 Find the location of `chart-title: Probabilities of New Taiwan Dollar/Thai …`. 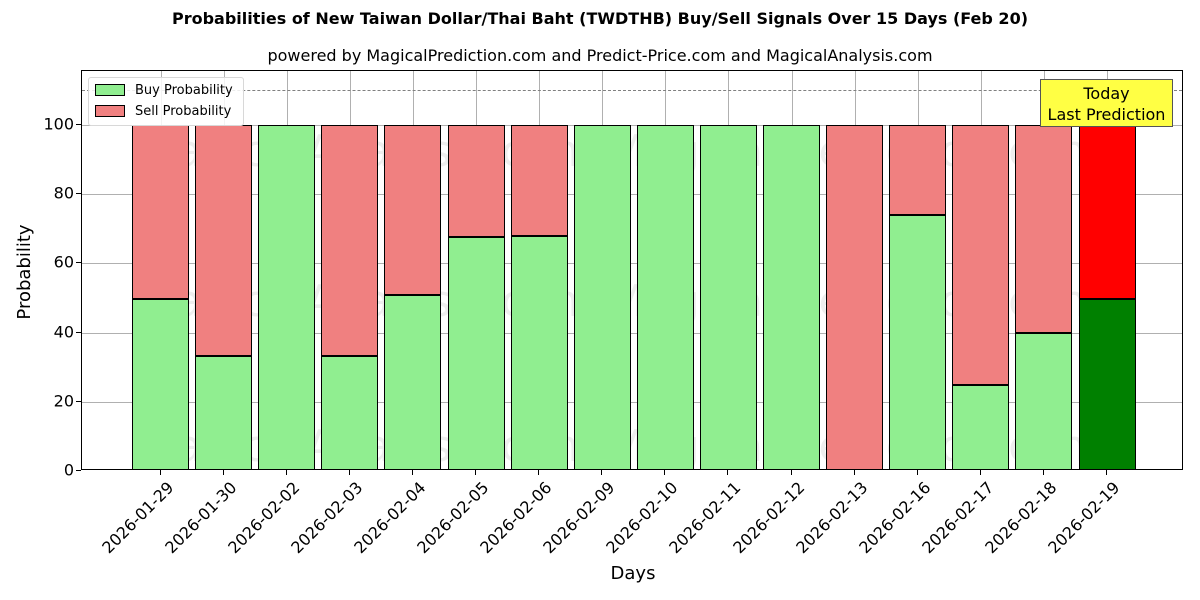

chart-title: Probabilities of New Taiwan Dollar/Thai … is located at coordinates (600, 18).